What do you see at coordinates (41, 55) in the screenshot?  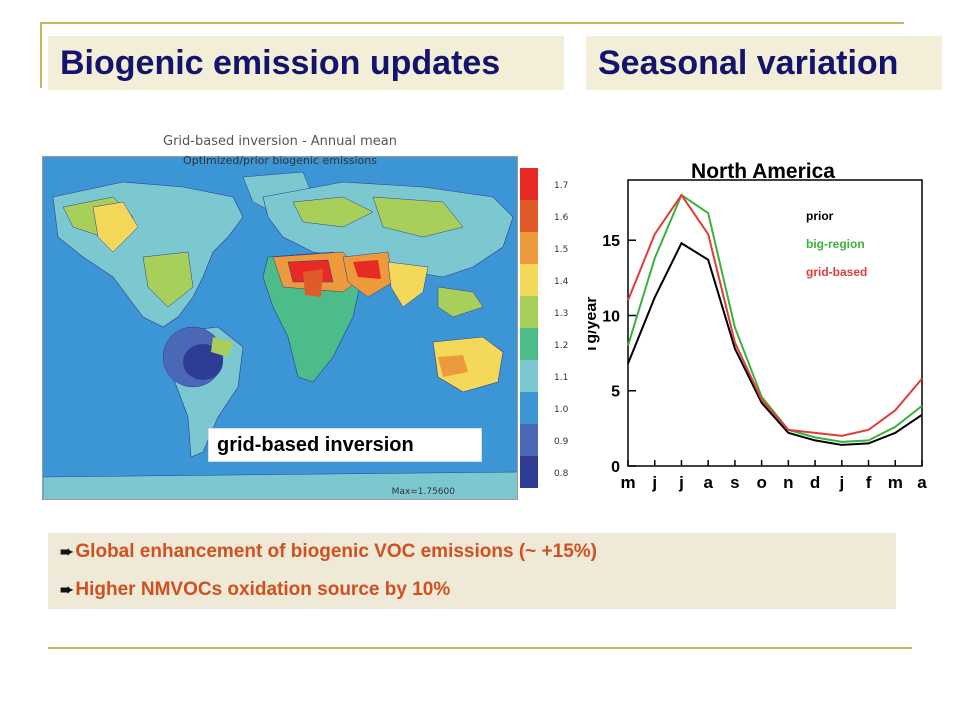 I see `left-rule` at bounding box center [41, 55].